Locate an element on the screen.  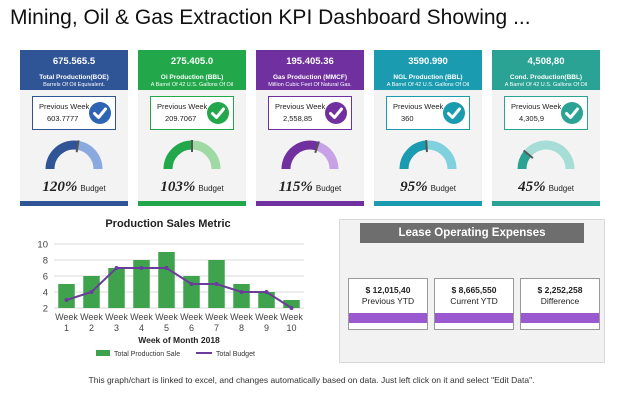
kpi-label: NGL Production (BBL) is located at coordinates (428, 77).